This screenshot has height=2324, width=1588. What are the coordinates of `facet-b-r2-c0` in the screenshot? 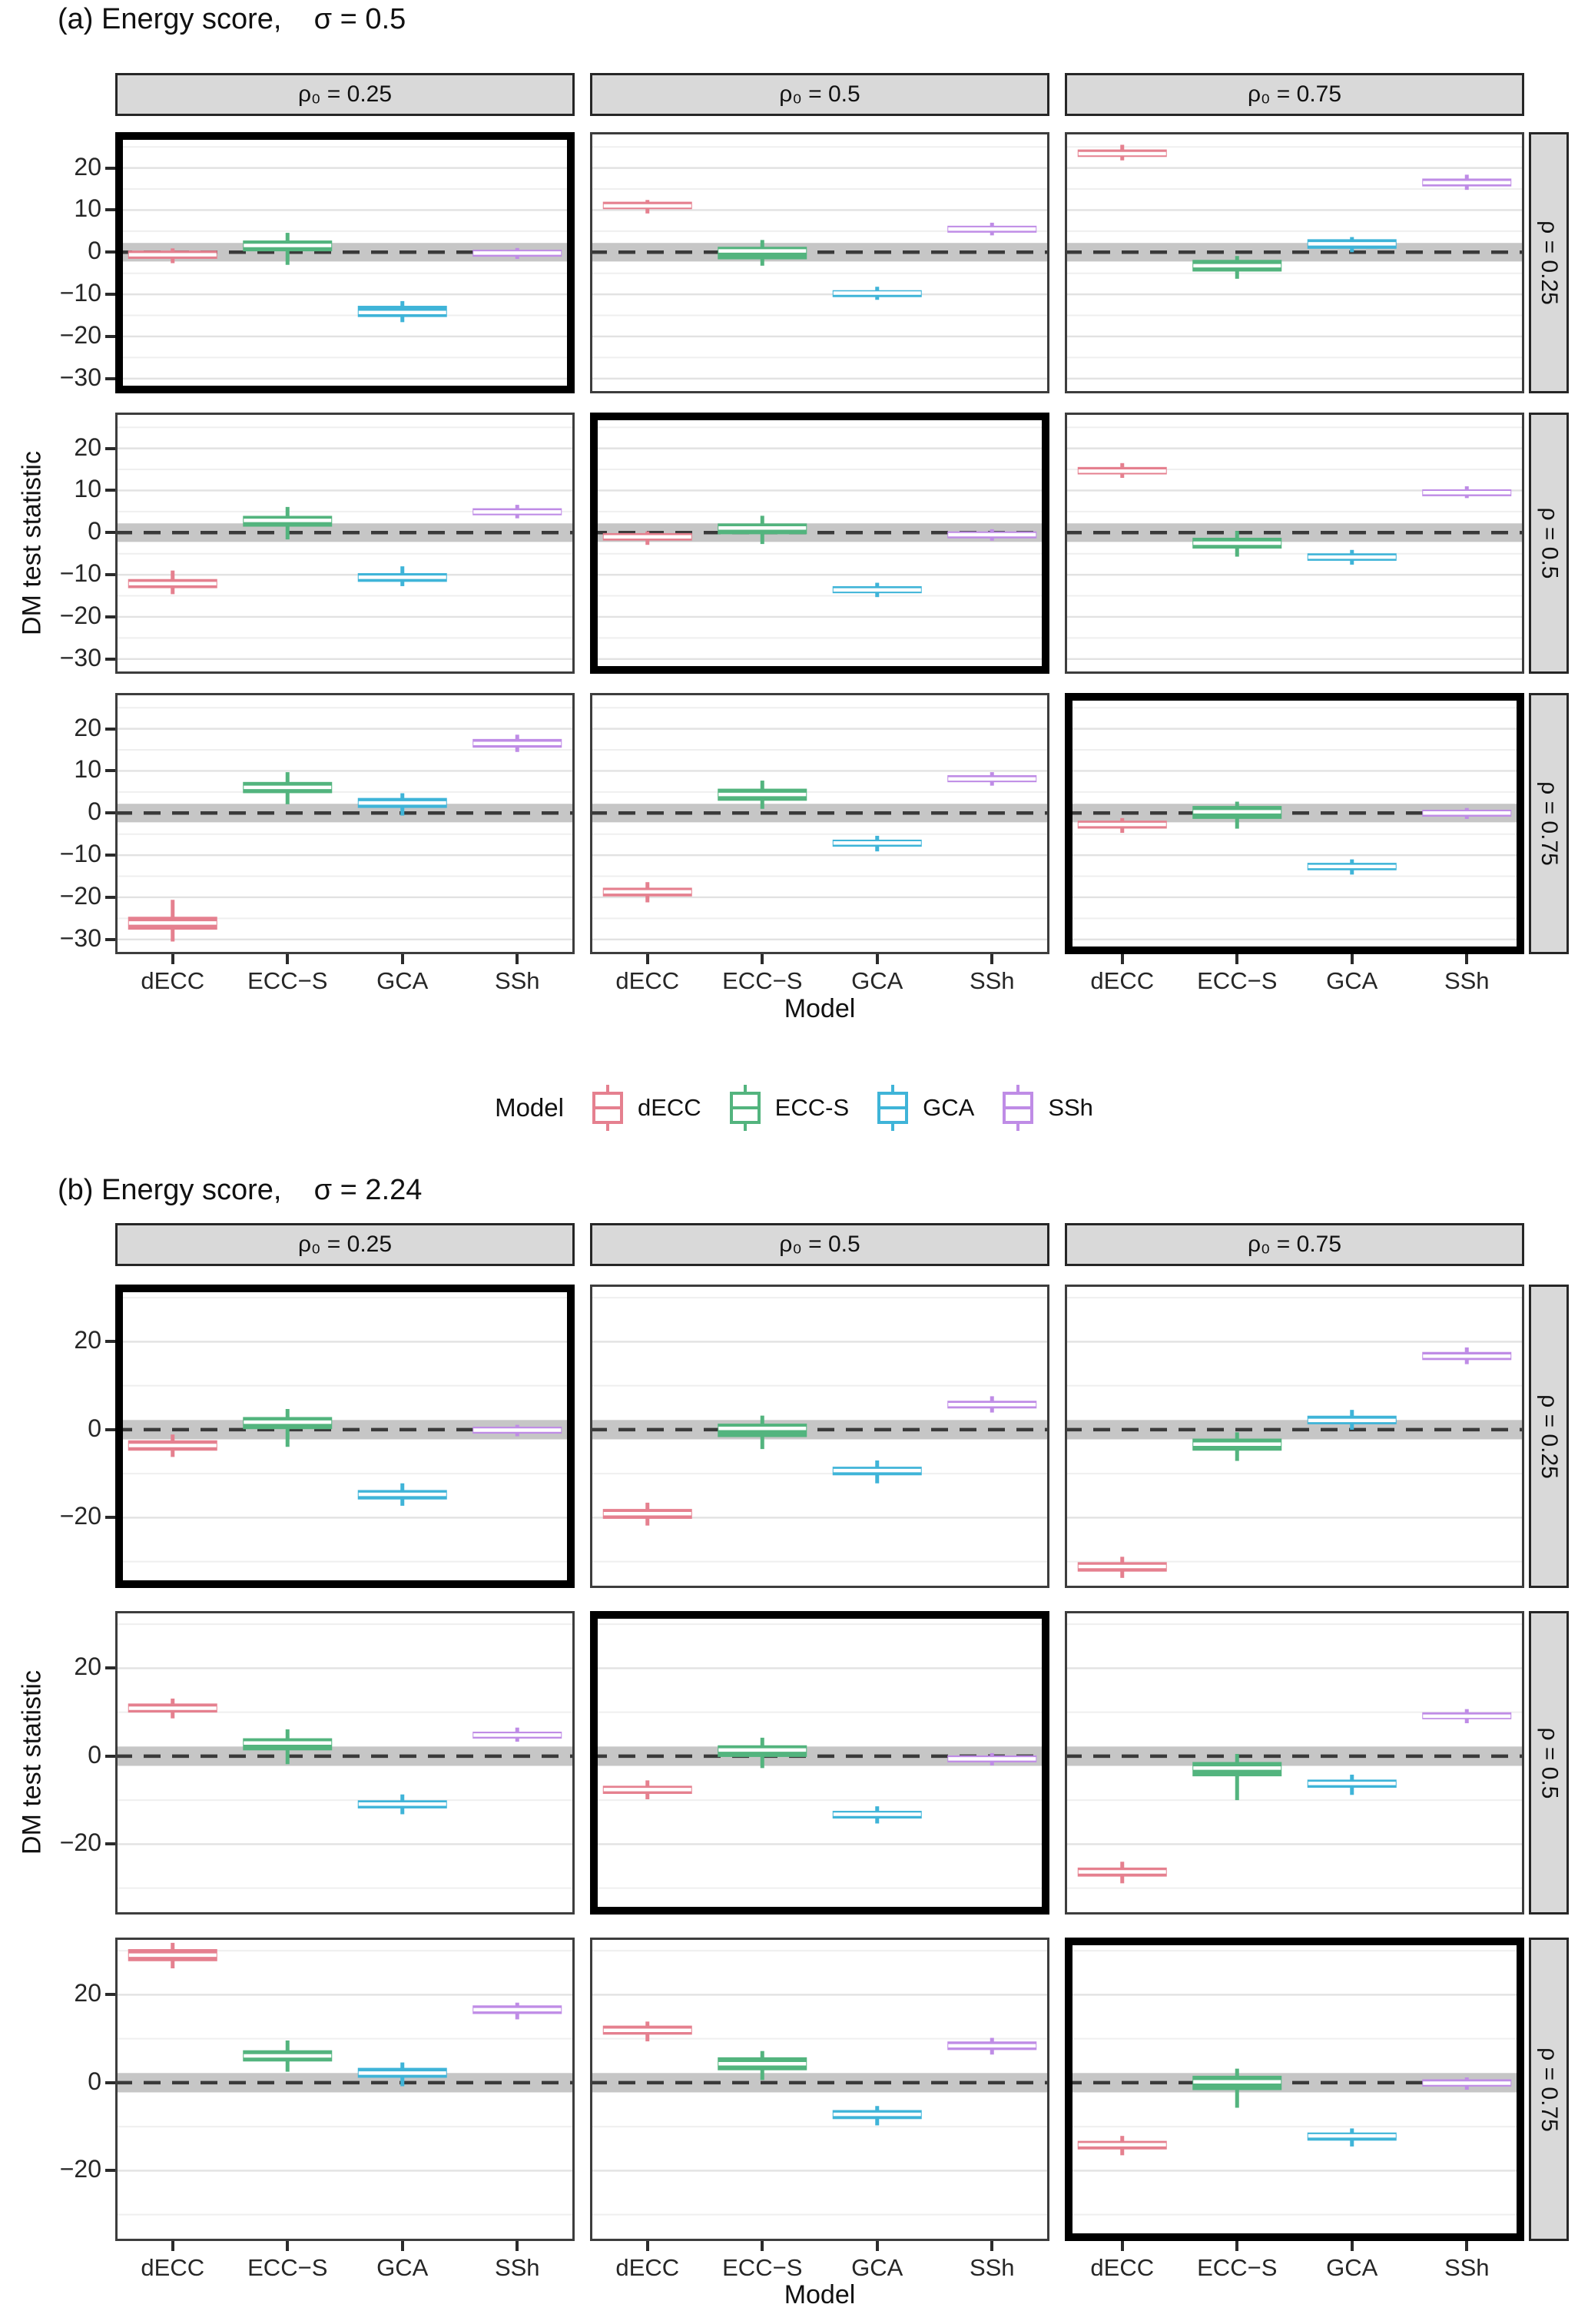 It's located at (345, 2090).